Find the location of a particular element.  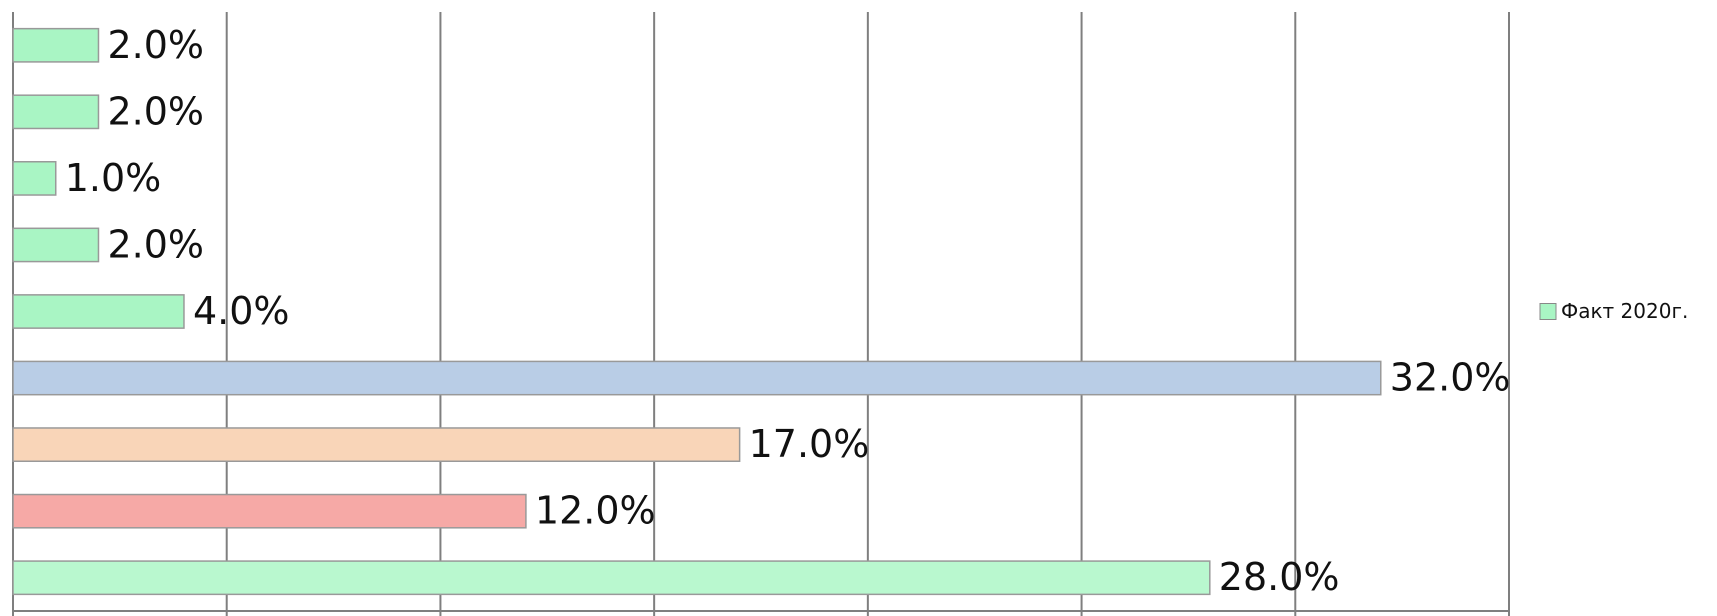

value-label: 12.0% is located at coordinates (595, 511).